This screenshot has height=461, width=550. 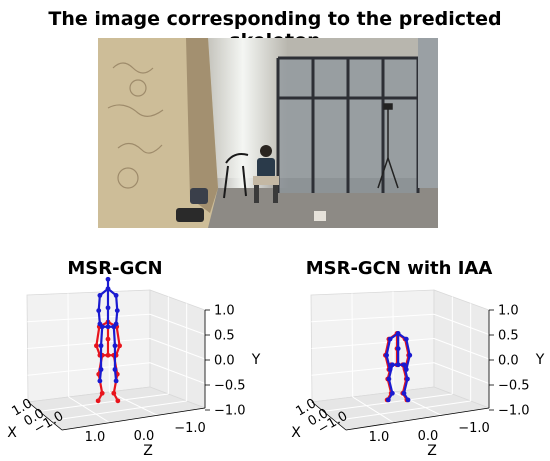 What do you see at coordinates (388, 146) in the screenshot?
I see `photo-tripod` at bounding box center [388, 146].